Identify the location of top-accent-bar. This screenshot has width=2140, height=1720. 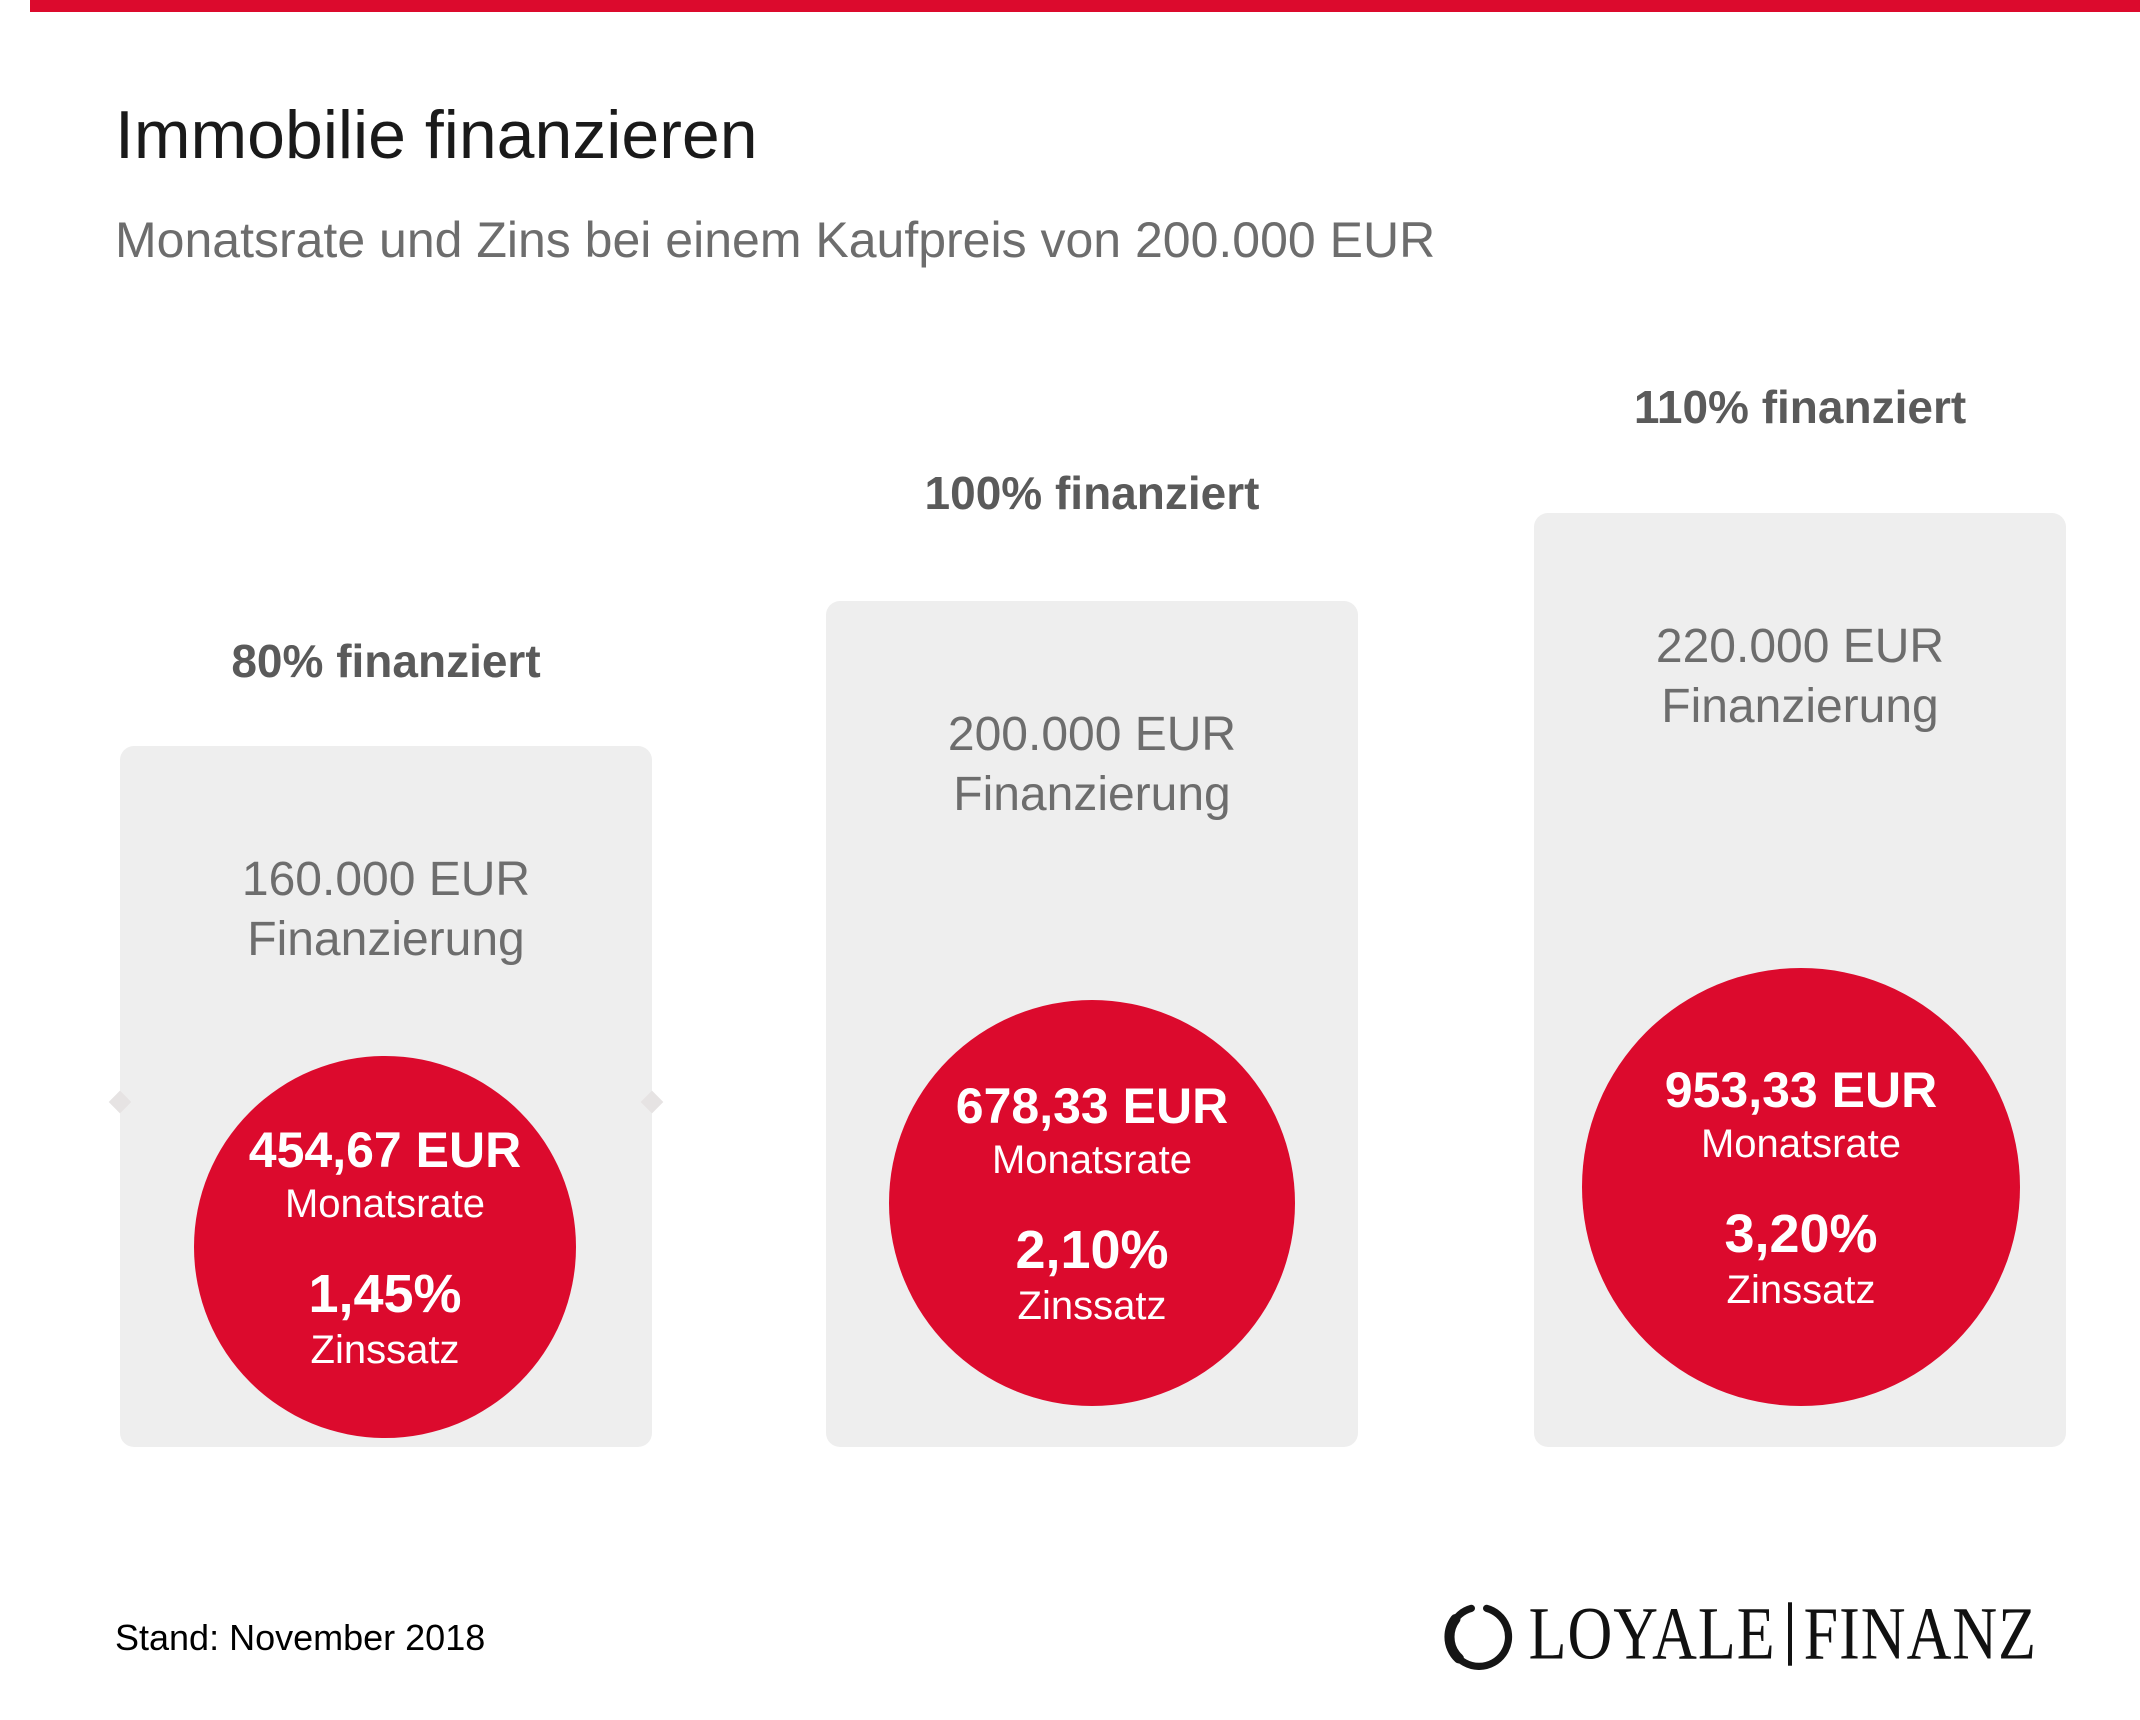
(1085, 6).